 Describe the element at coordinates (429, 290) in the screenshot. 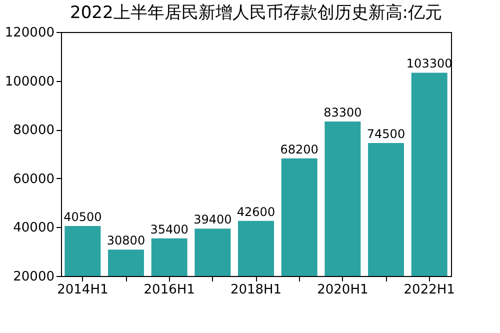

I see `x-tick-label: 2022H1` at that location.